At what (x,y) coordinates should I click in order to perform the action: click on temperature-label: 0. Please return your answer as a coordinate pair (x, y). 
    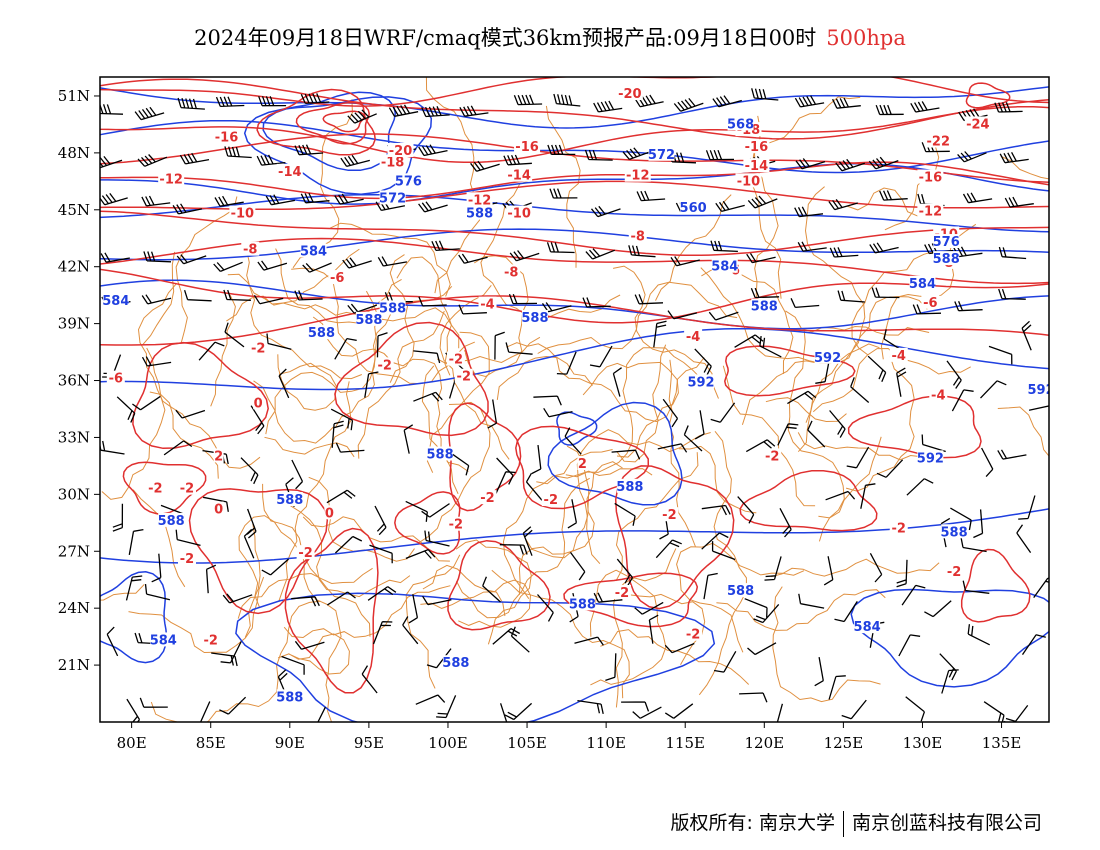
    Looking at the image, I should click on (258, 403).